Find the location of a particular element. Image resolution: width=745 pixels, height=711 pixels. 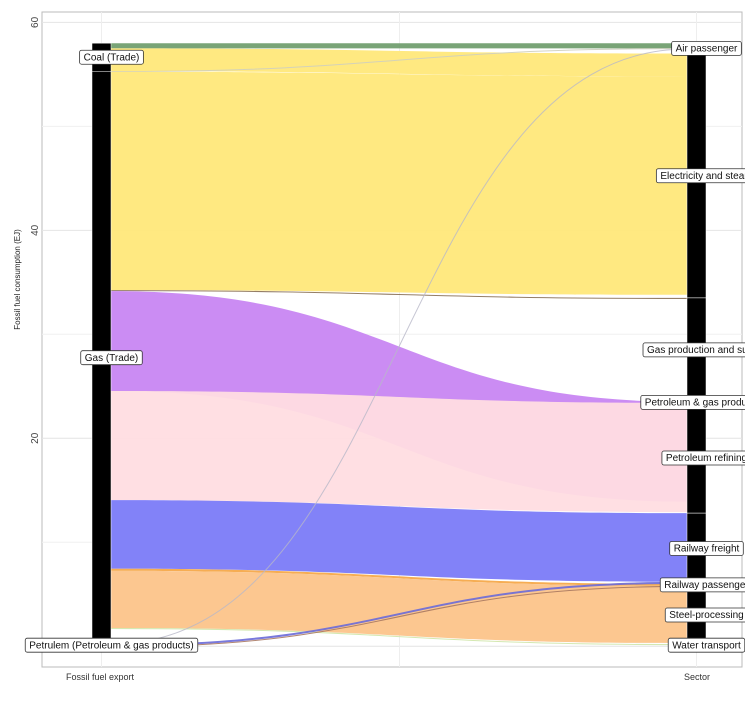

node-label-text: Steel-processing is located at coordinates (706, 615).